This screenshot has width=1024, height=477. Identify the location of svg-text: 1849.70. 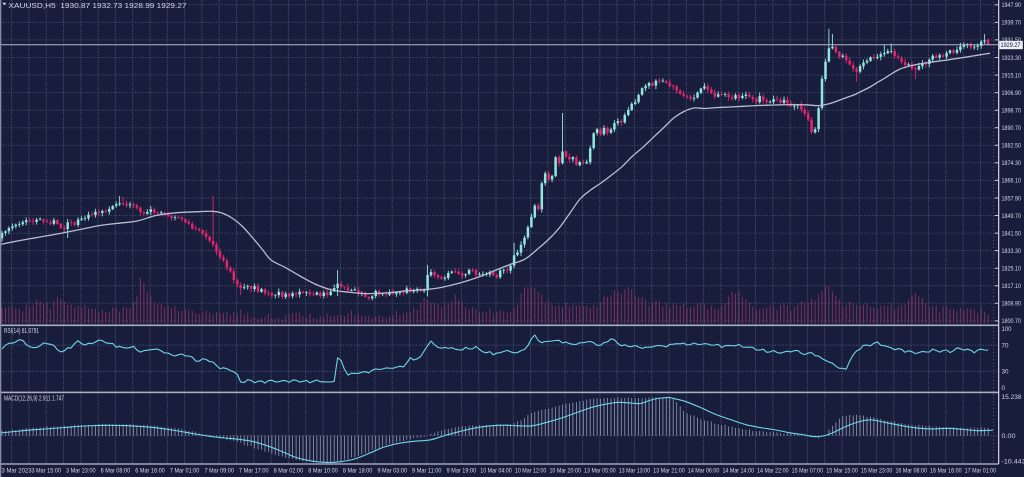
(1012, 216).